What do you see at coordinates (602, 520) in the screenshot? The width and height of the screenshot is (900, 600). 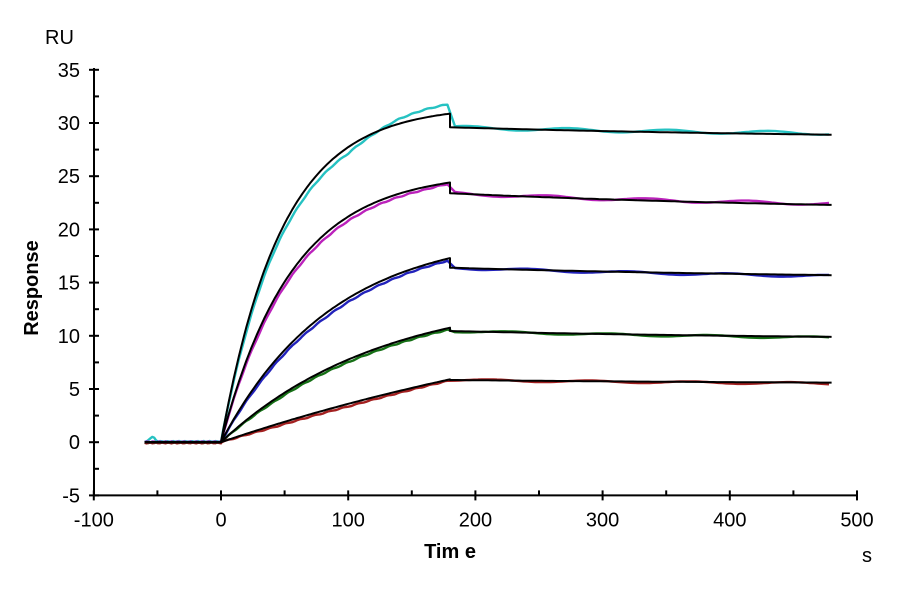 I see `x-tick-label: 300` at bounding box center [602, 520].